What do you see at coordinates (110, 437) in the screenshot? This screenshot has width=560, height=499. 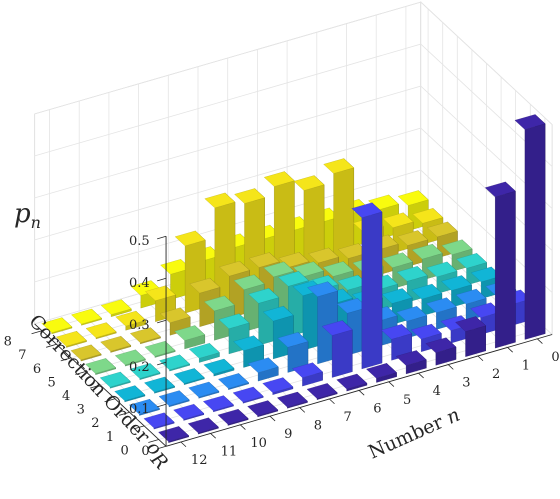 I see `y-tick-label: 1` at bounding box center [110, 437].